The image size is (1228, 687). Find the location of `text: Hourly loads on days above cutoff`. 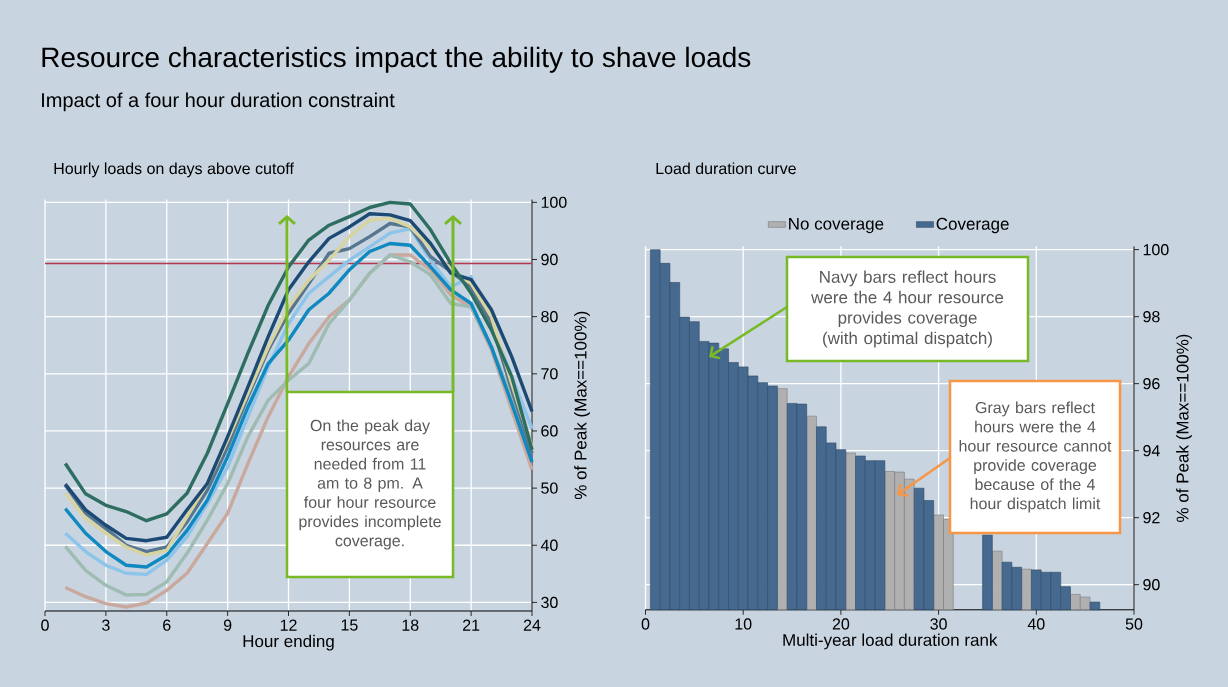

text: Hourly loads on days above cutoff is located at coordinates (174, 170).